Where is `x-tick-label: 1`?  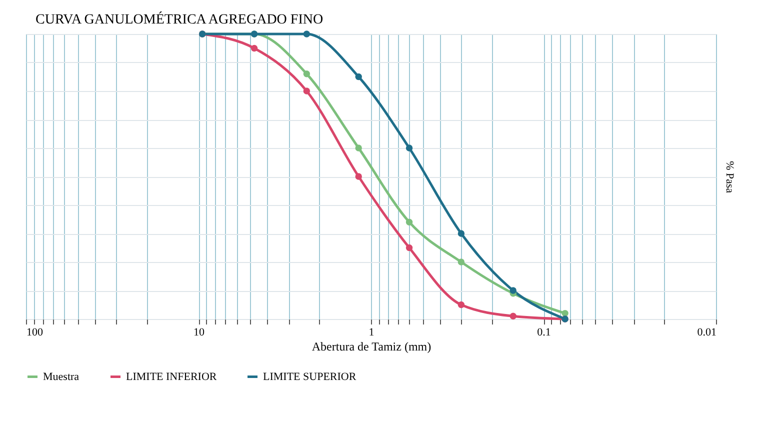 x-tick-label: 1 is located at coordinates (371, 332).